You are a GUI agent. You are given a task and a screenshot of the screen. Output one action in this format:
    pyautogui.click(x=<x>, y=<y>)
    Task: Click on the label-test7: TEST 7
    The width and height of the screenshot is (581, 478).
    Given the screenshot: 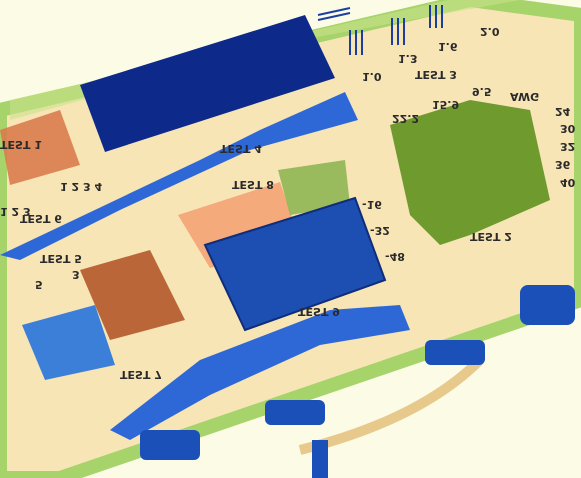 What is the action you would take?
    pyautogui.click(x=141, y=374)
    